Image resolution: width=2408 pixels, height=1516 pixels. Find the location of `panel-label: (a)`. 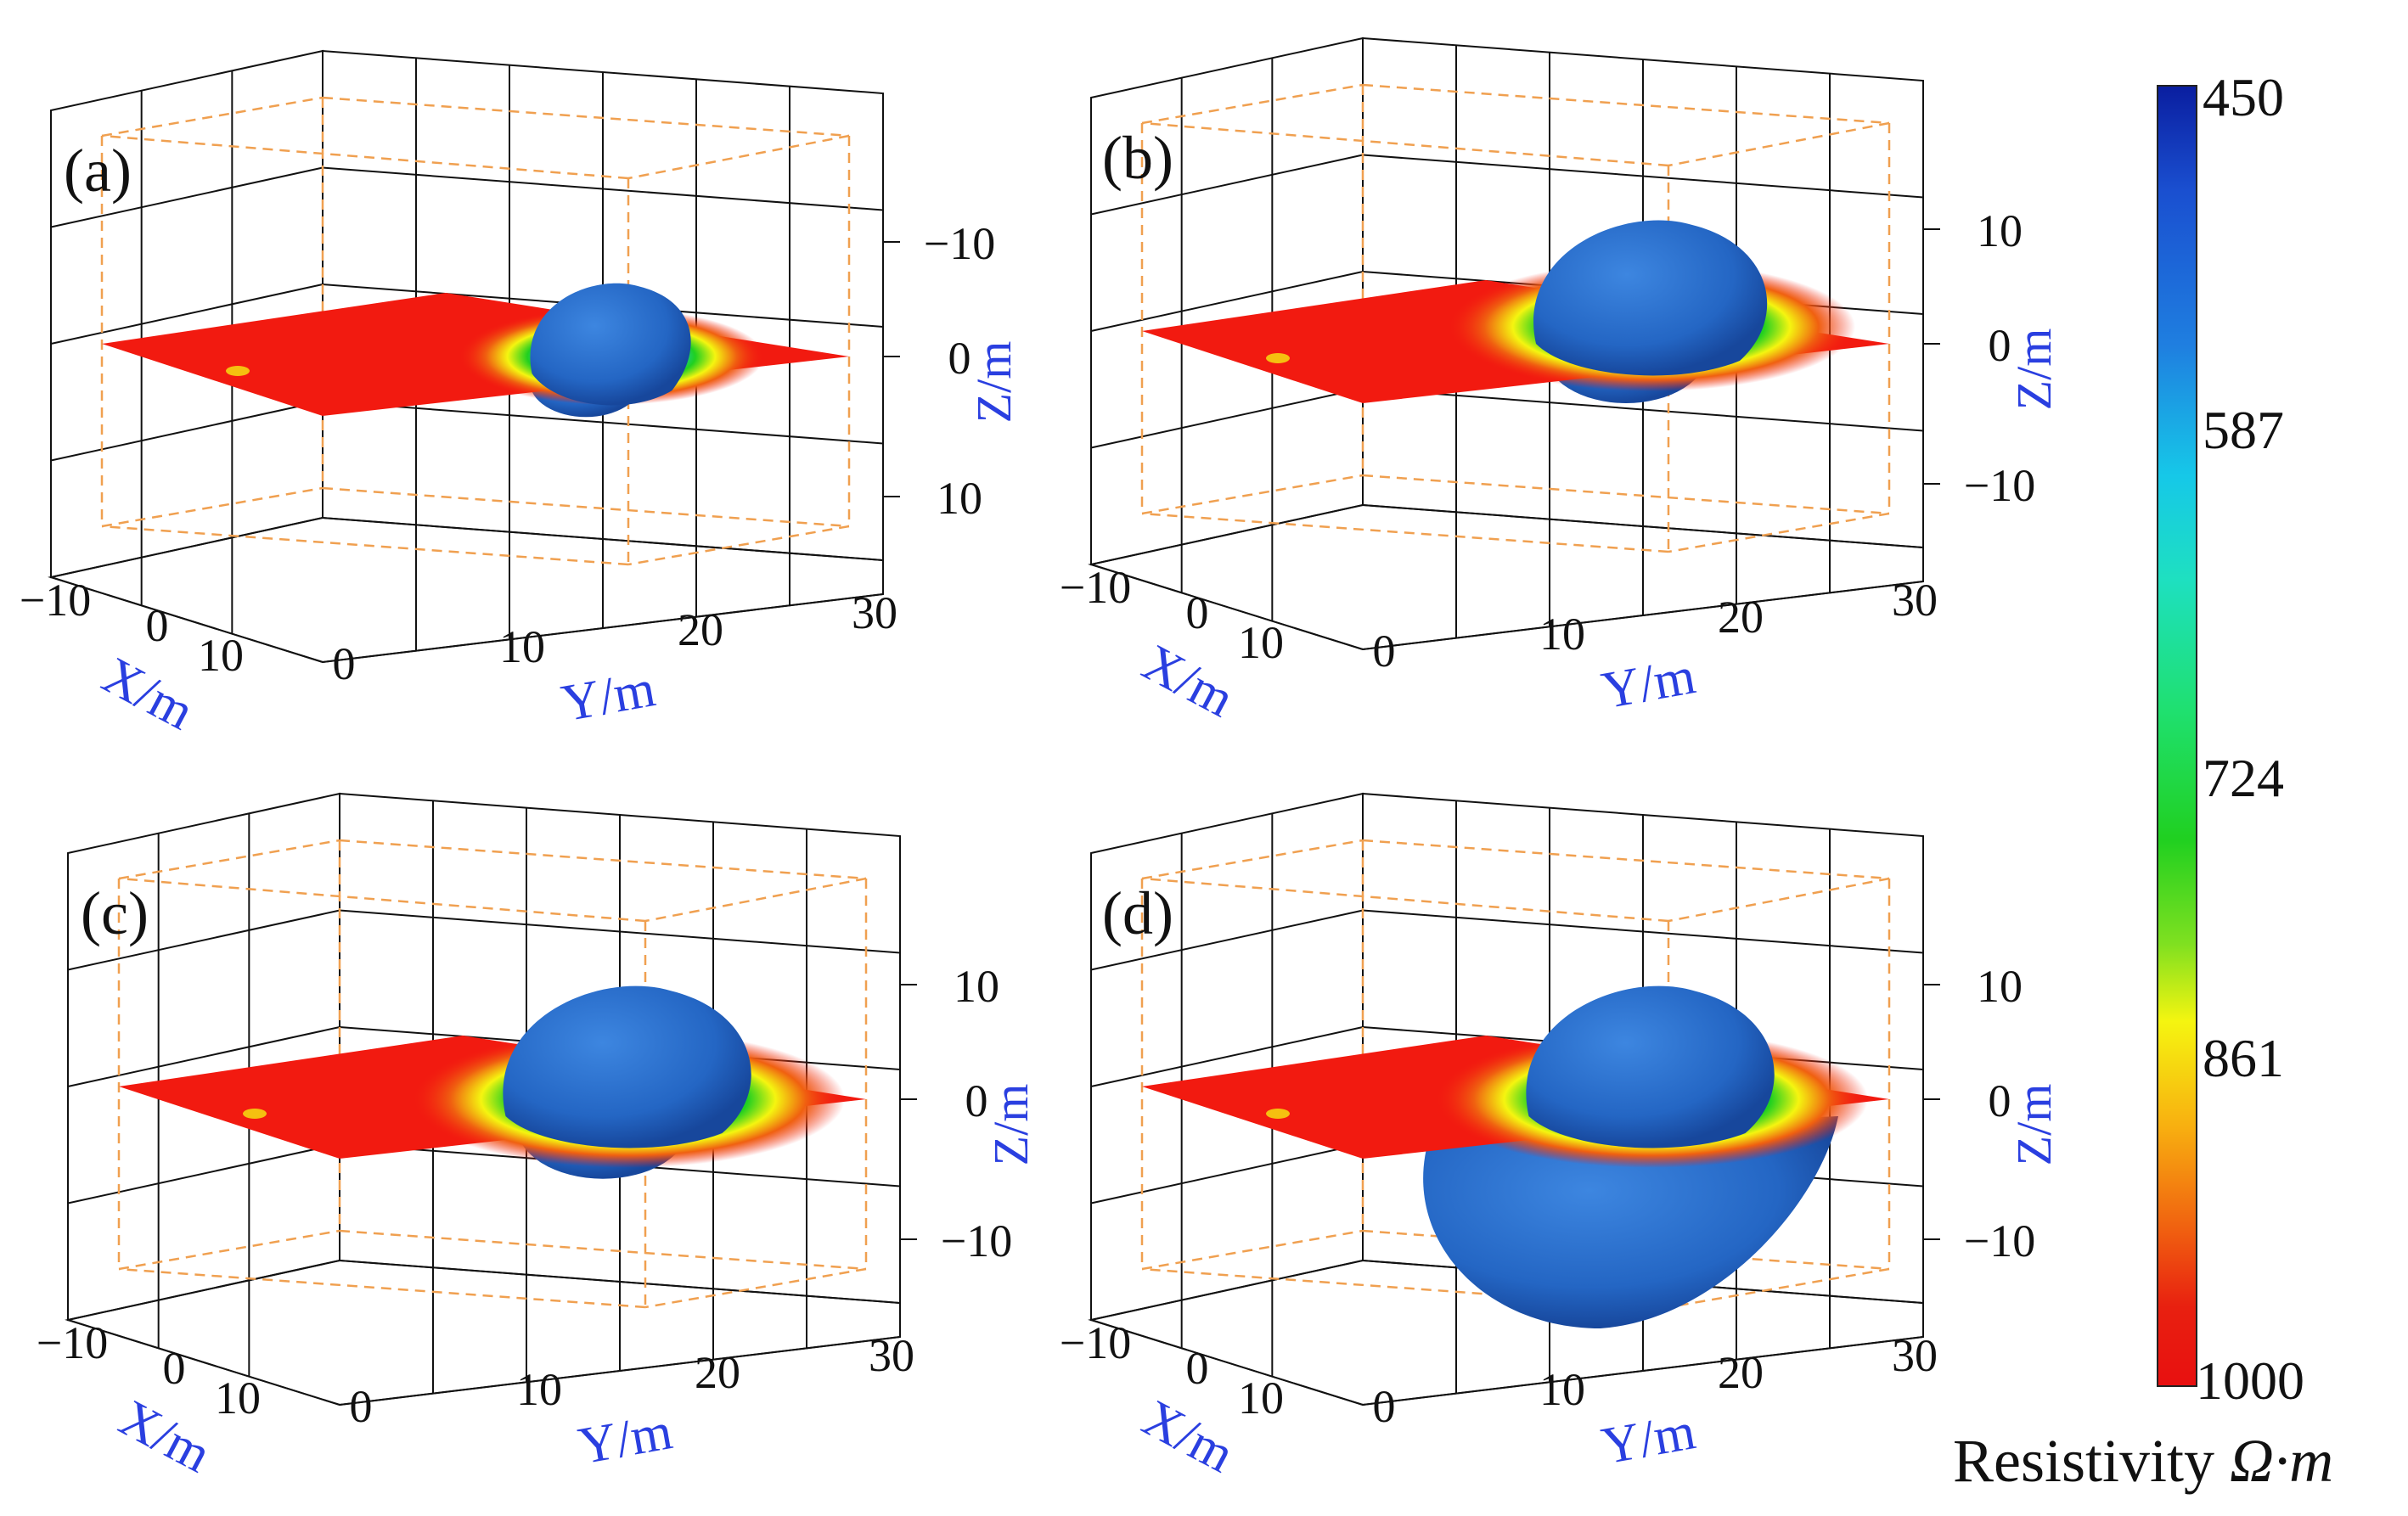

panel-label: (a) is located at coordinates (98, 171).